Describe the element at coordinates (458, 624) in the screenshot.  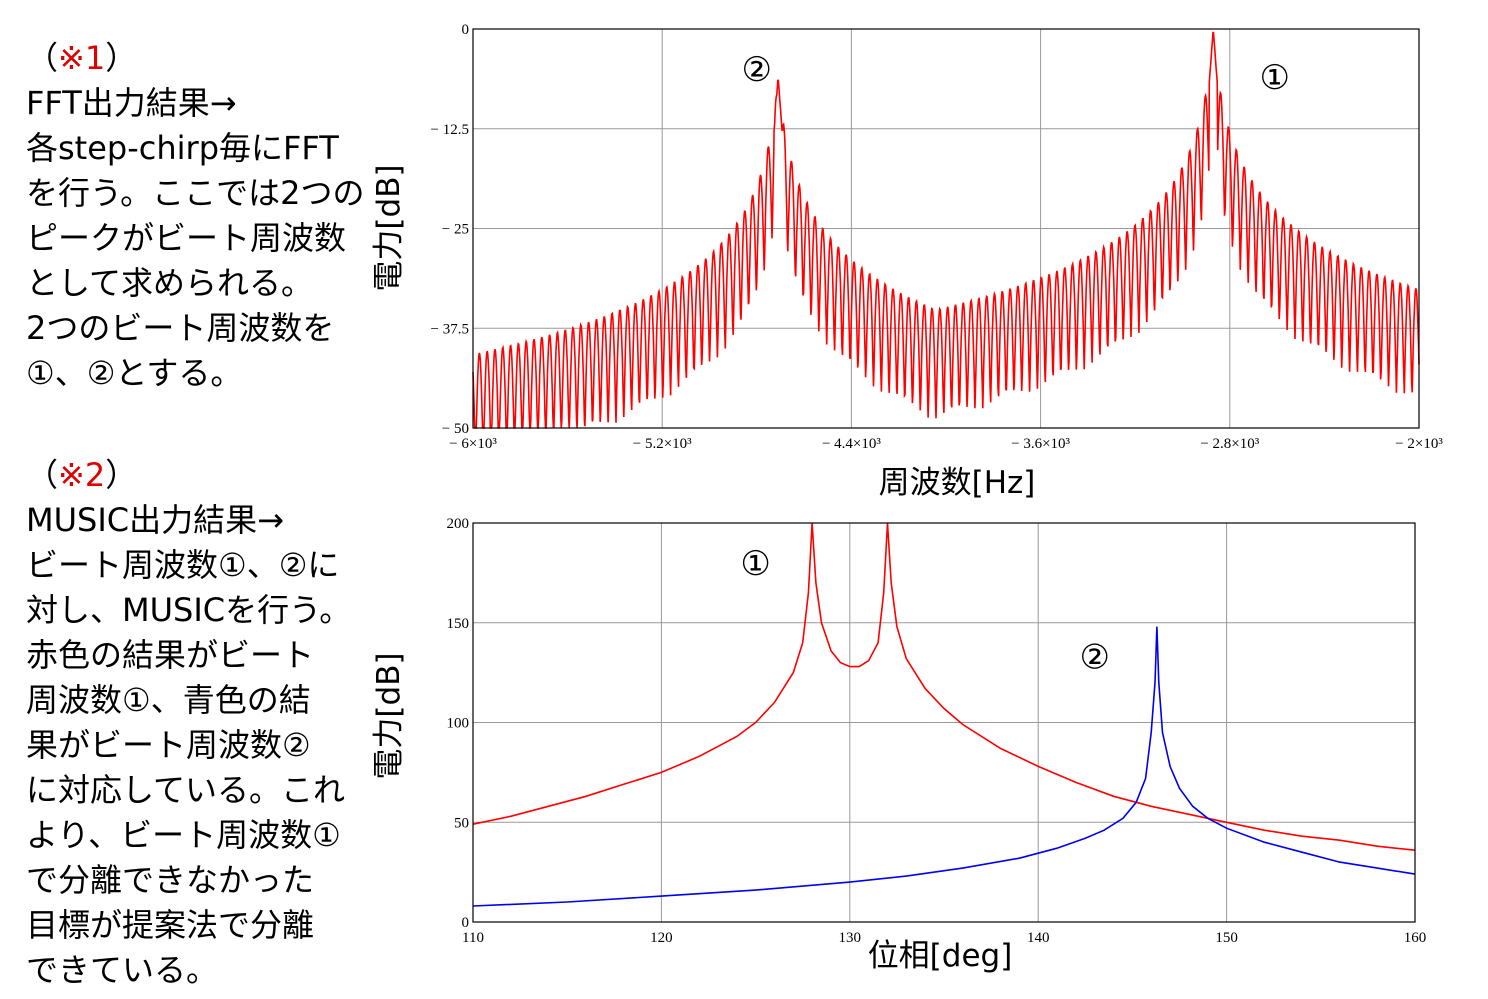
I see `y-tick-label: 150` at that location.